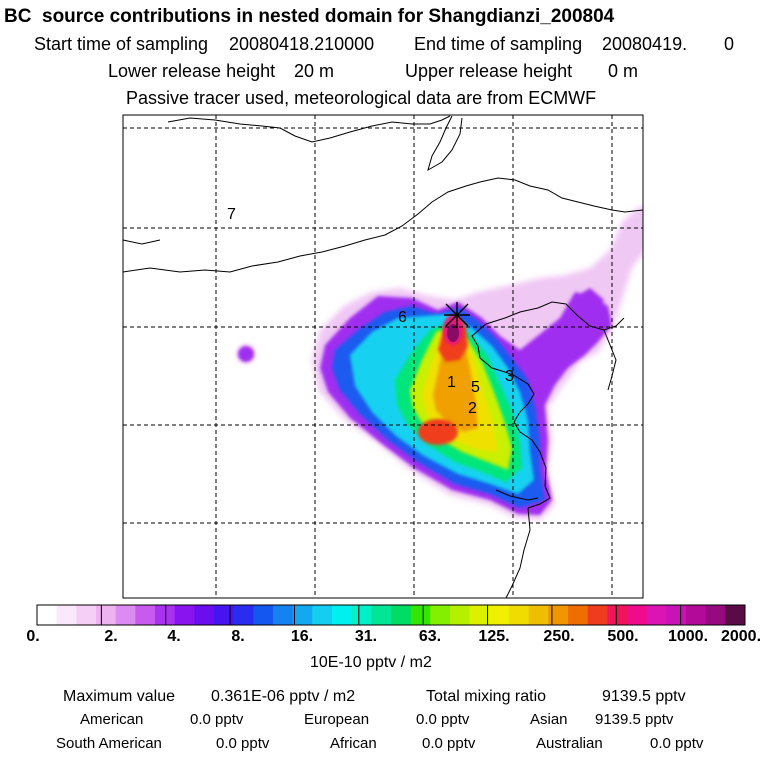 The width and height of the screenshot is (768, 768). I want to click on region-south-american-label: South American, so click(109, 743).